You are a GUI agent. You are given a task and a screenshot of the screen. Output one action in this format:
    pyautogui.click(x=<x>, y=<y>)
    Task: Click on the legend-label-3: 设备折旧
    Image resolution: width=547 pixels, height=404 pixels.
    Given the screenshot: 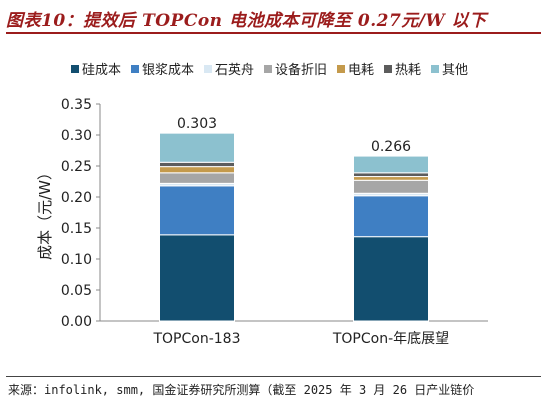 What is the action you would take?
    pyautogui.click(x=301, y=70)
    